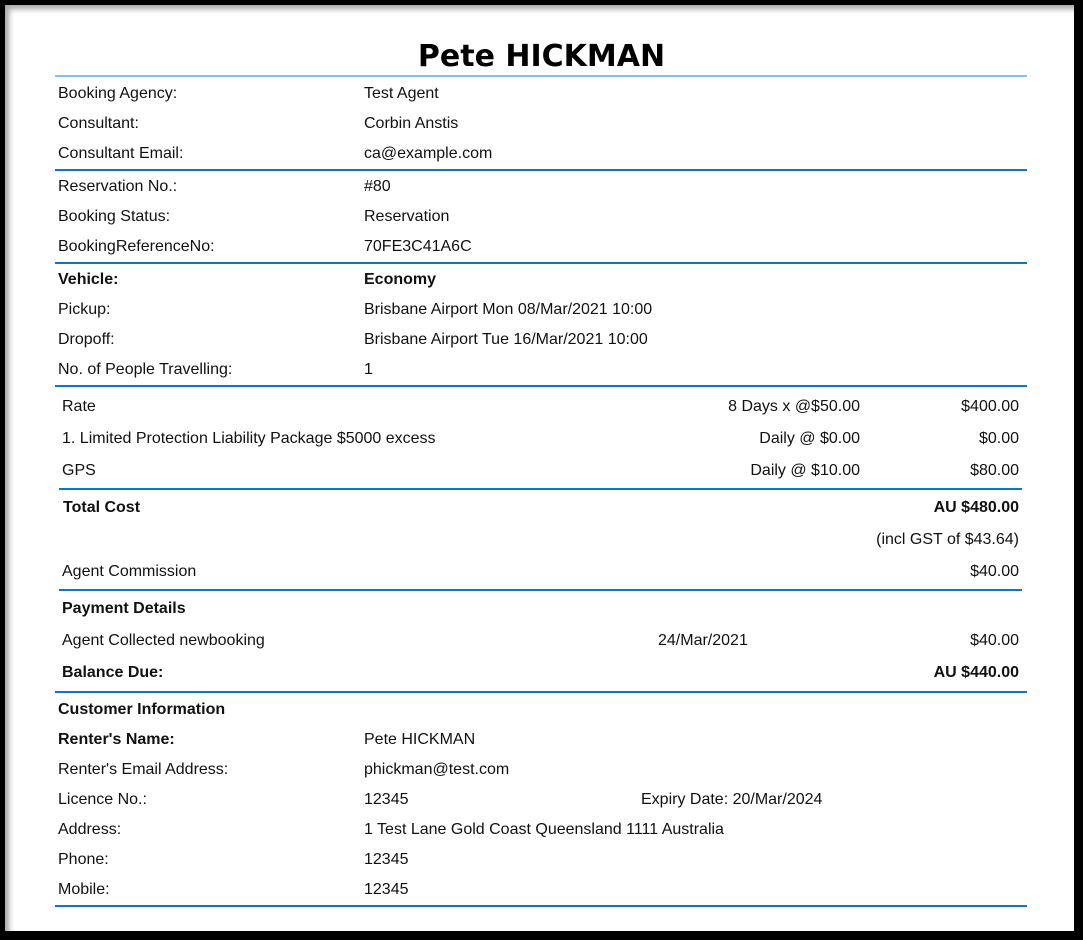 The width and height of the screenshot is (1083, 940). Describe the element at coordinates (994, 640) in the screenshot. I see `payment-amount: $40.00` at that location.